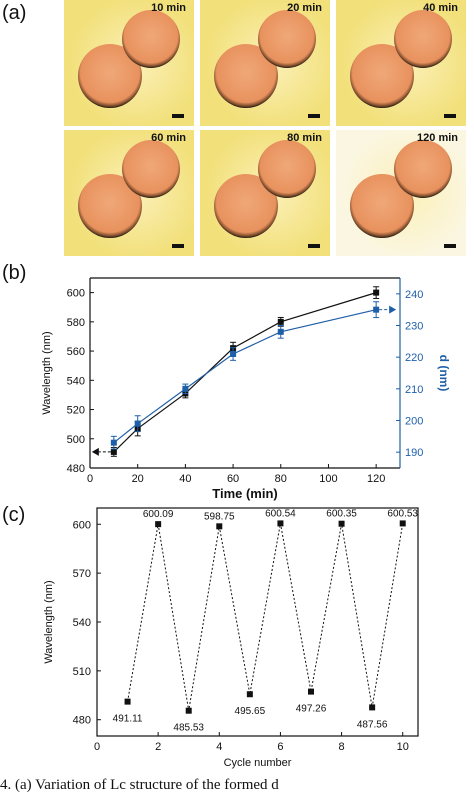 The width and height of the screenshot is (474, 795). Describe the element at coordinates (138, 479) in the screenshot. I see `x-tick-label: 20` at that location.